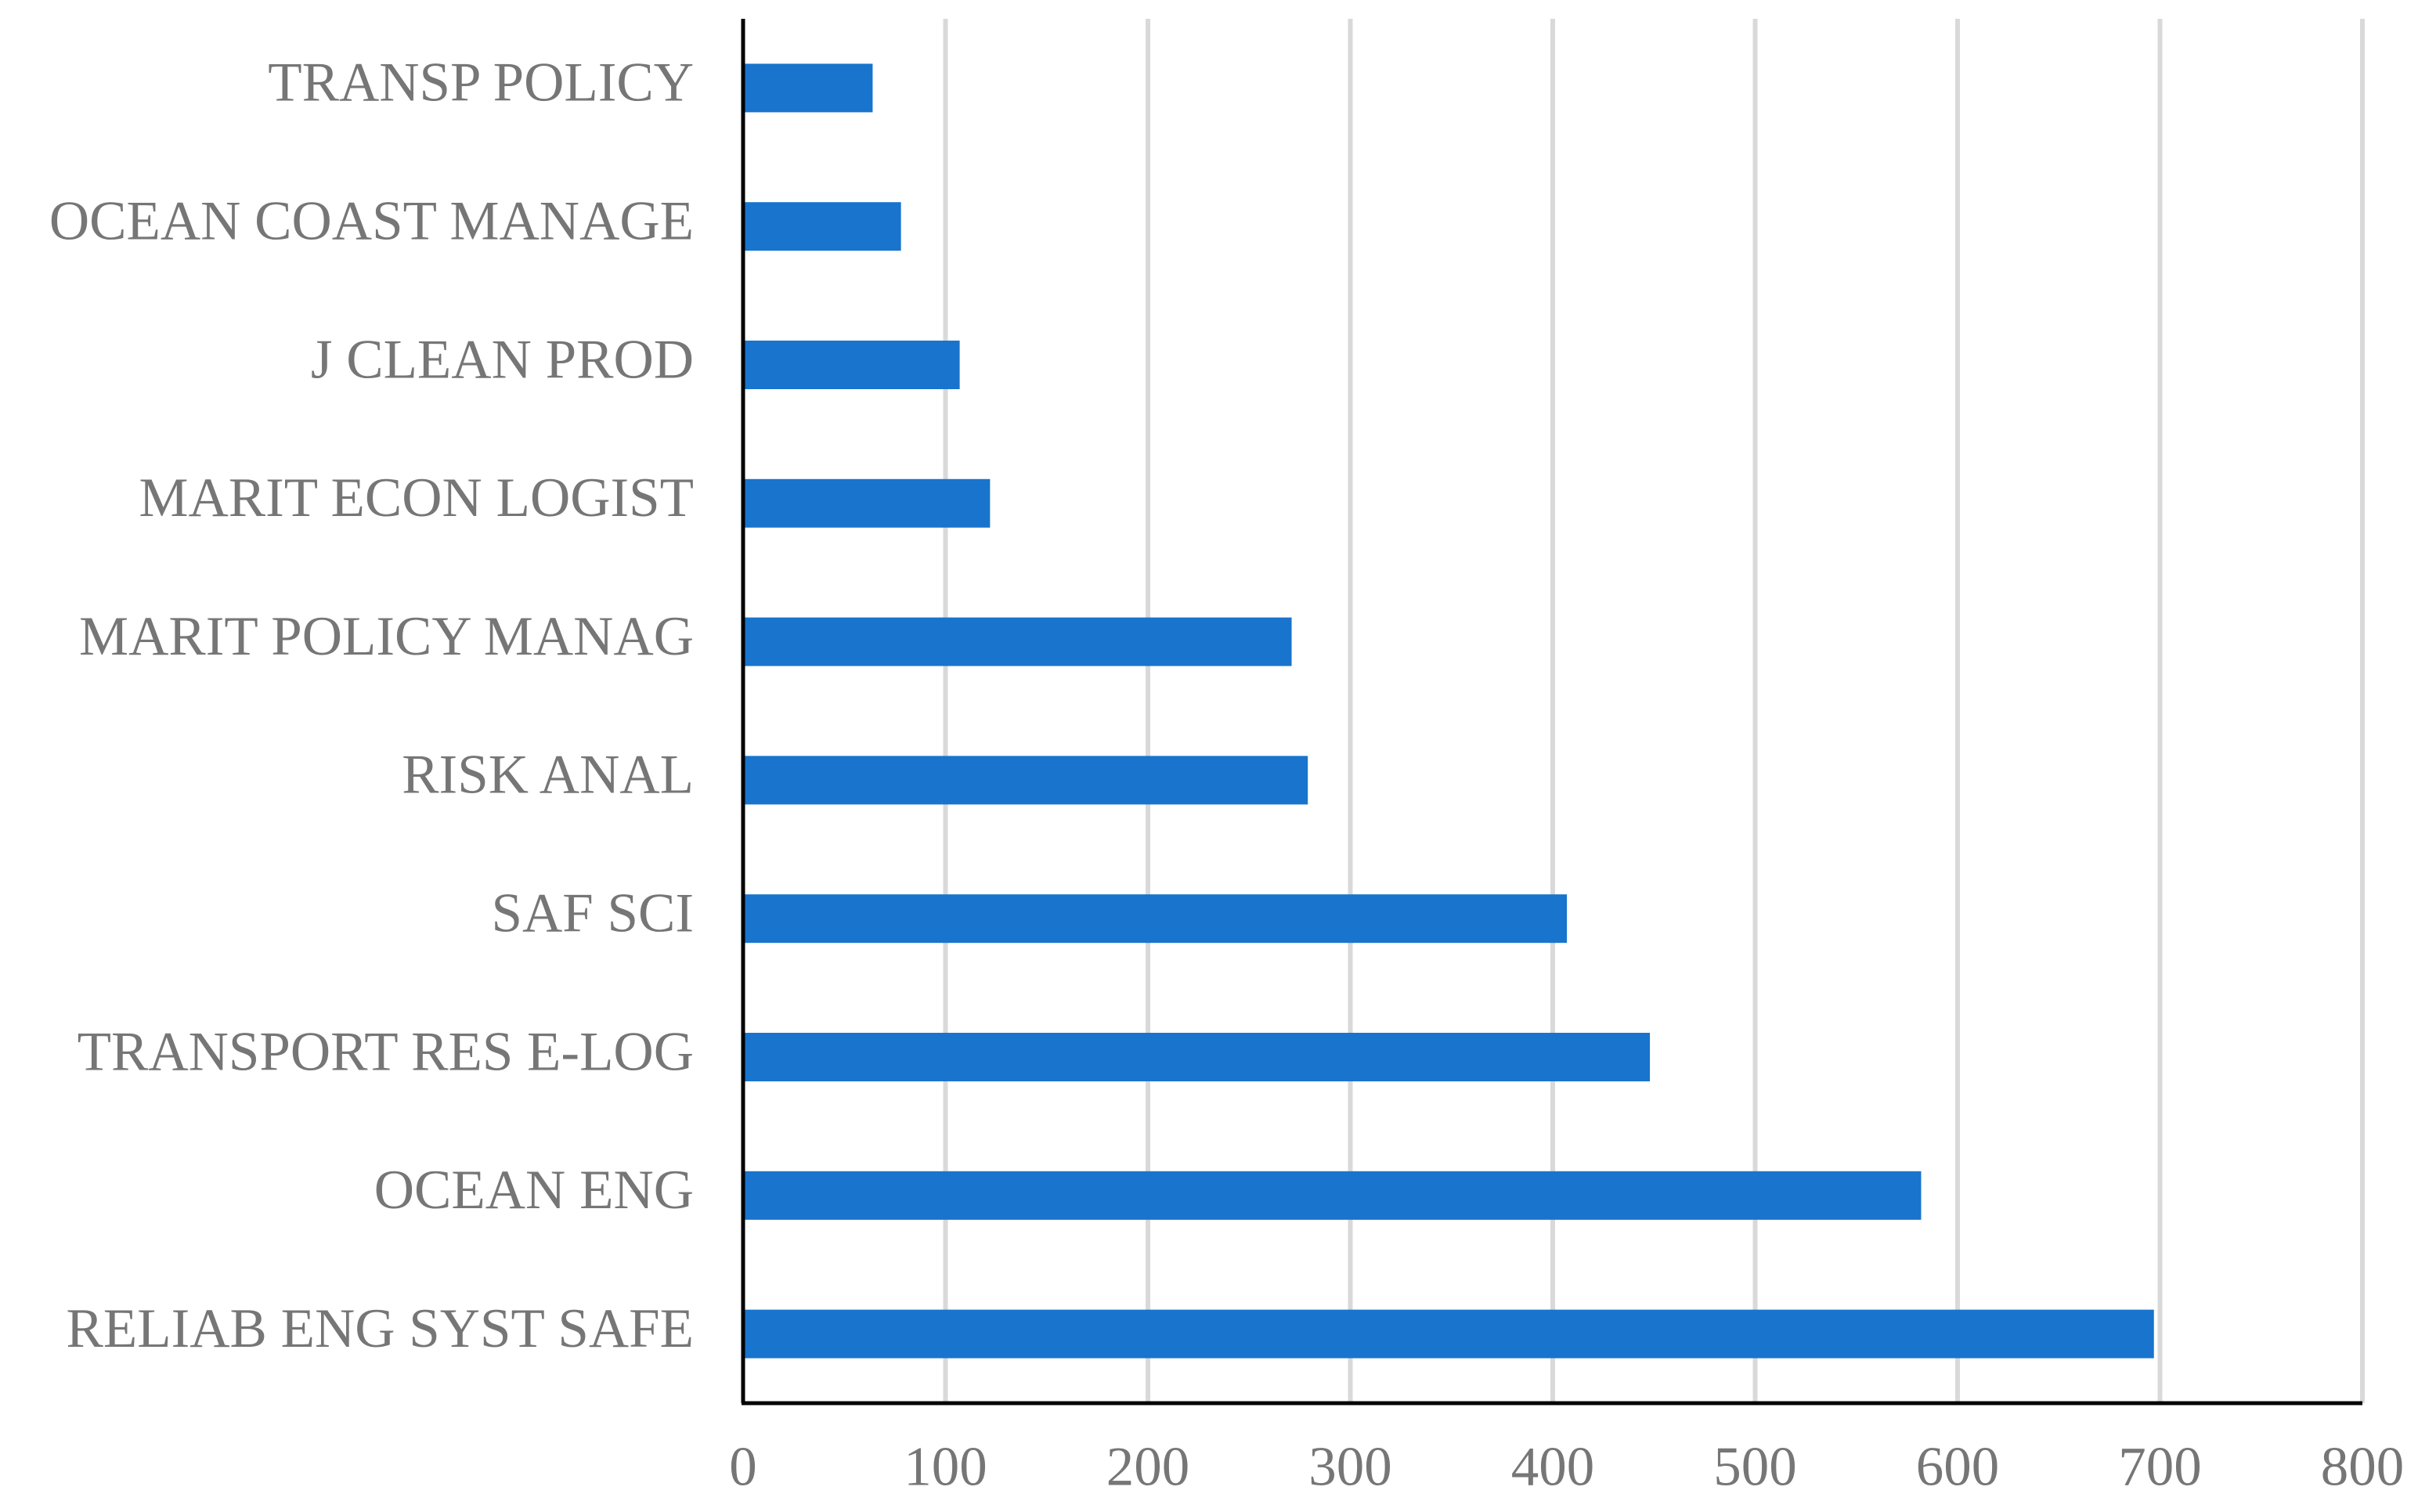 The height and width of the screenshot is (1512, 2418). Describe the element at coordinates (417, 498) in the screenshot. I see `y-tick-label: MARIT ECON LOGIST` at that location.